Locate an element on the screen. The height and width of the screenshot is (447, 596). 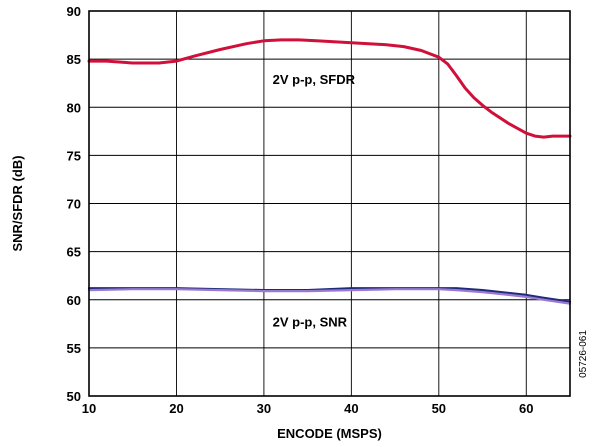
x-tick-label: 60 is located at coordinates (526, 408).